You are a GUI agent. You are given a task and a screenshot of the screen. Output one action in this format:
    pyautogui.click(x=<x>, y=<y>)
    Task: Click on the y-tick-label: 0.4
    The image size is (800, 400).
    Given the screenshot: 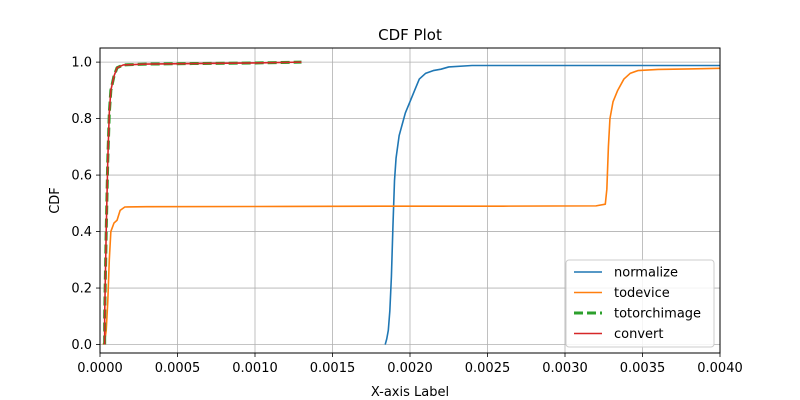 What is the action you would take?
    pyautogui.click(x=81, y=232)
    